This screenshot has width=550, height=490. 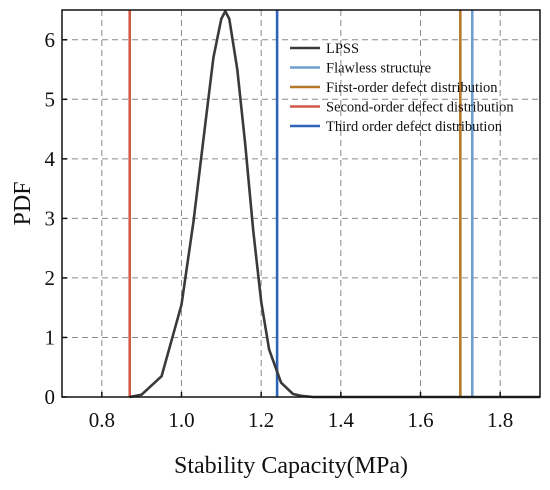 What do you see at coordinates (261, 420) in the screenshot?
I see `x-tick-label: 1.2` at bounding box center [261, 420].